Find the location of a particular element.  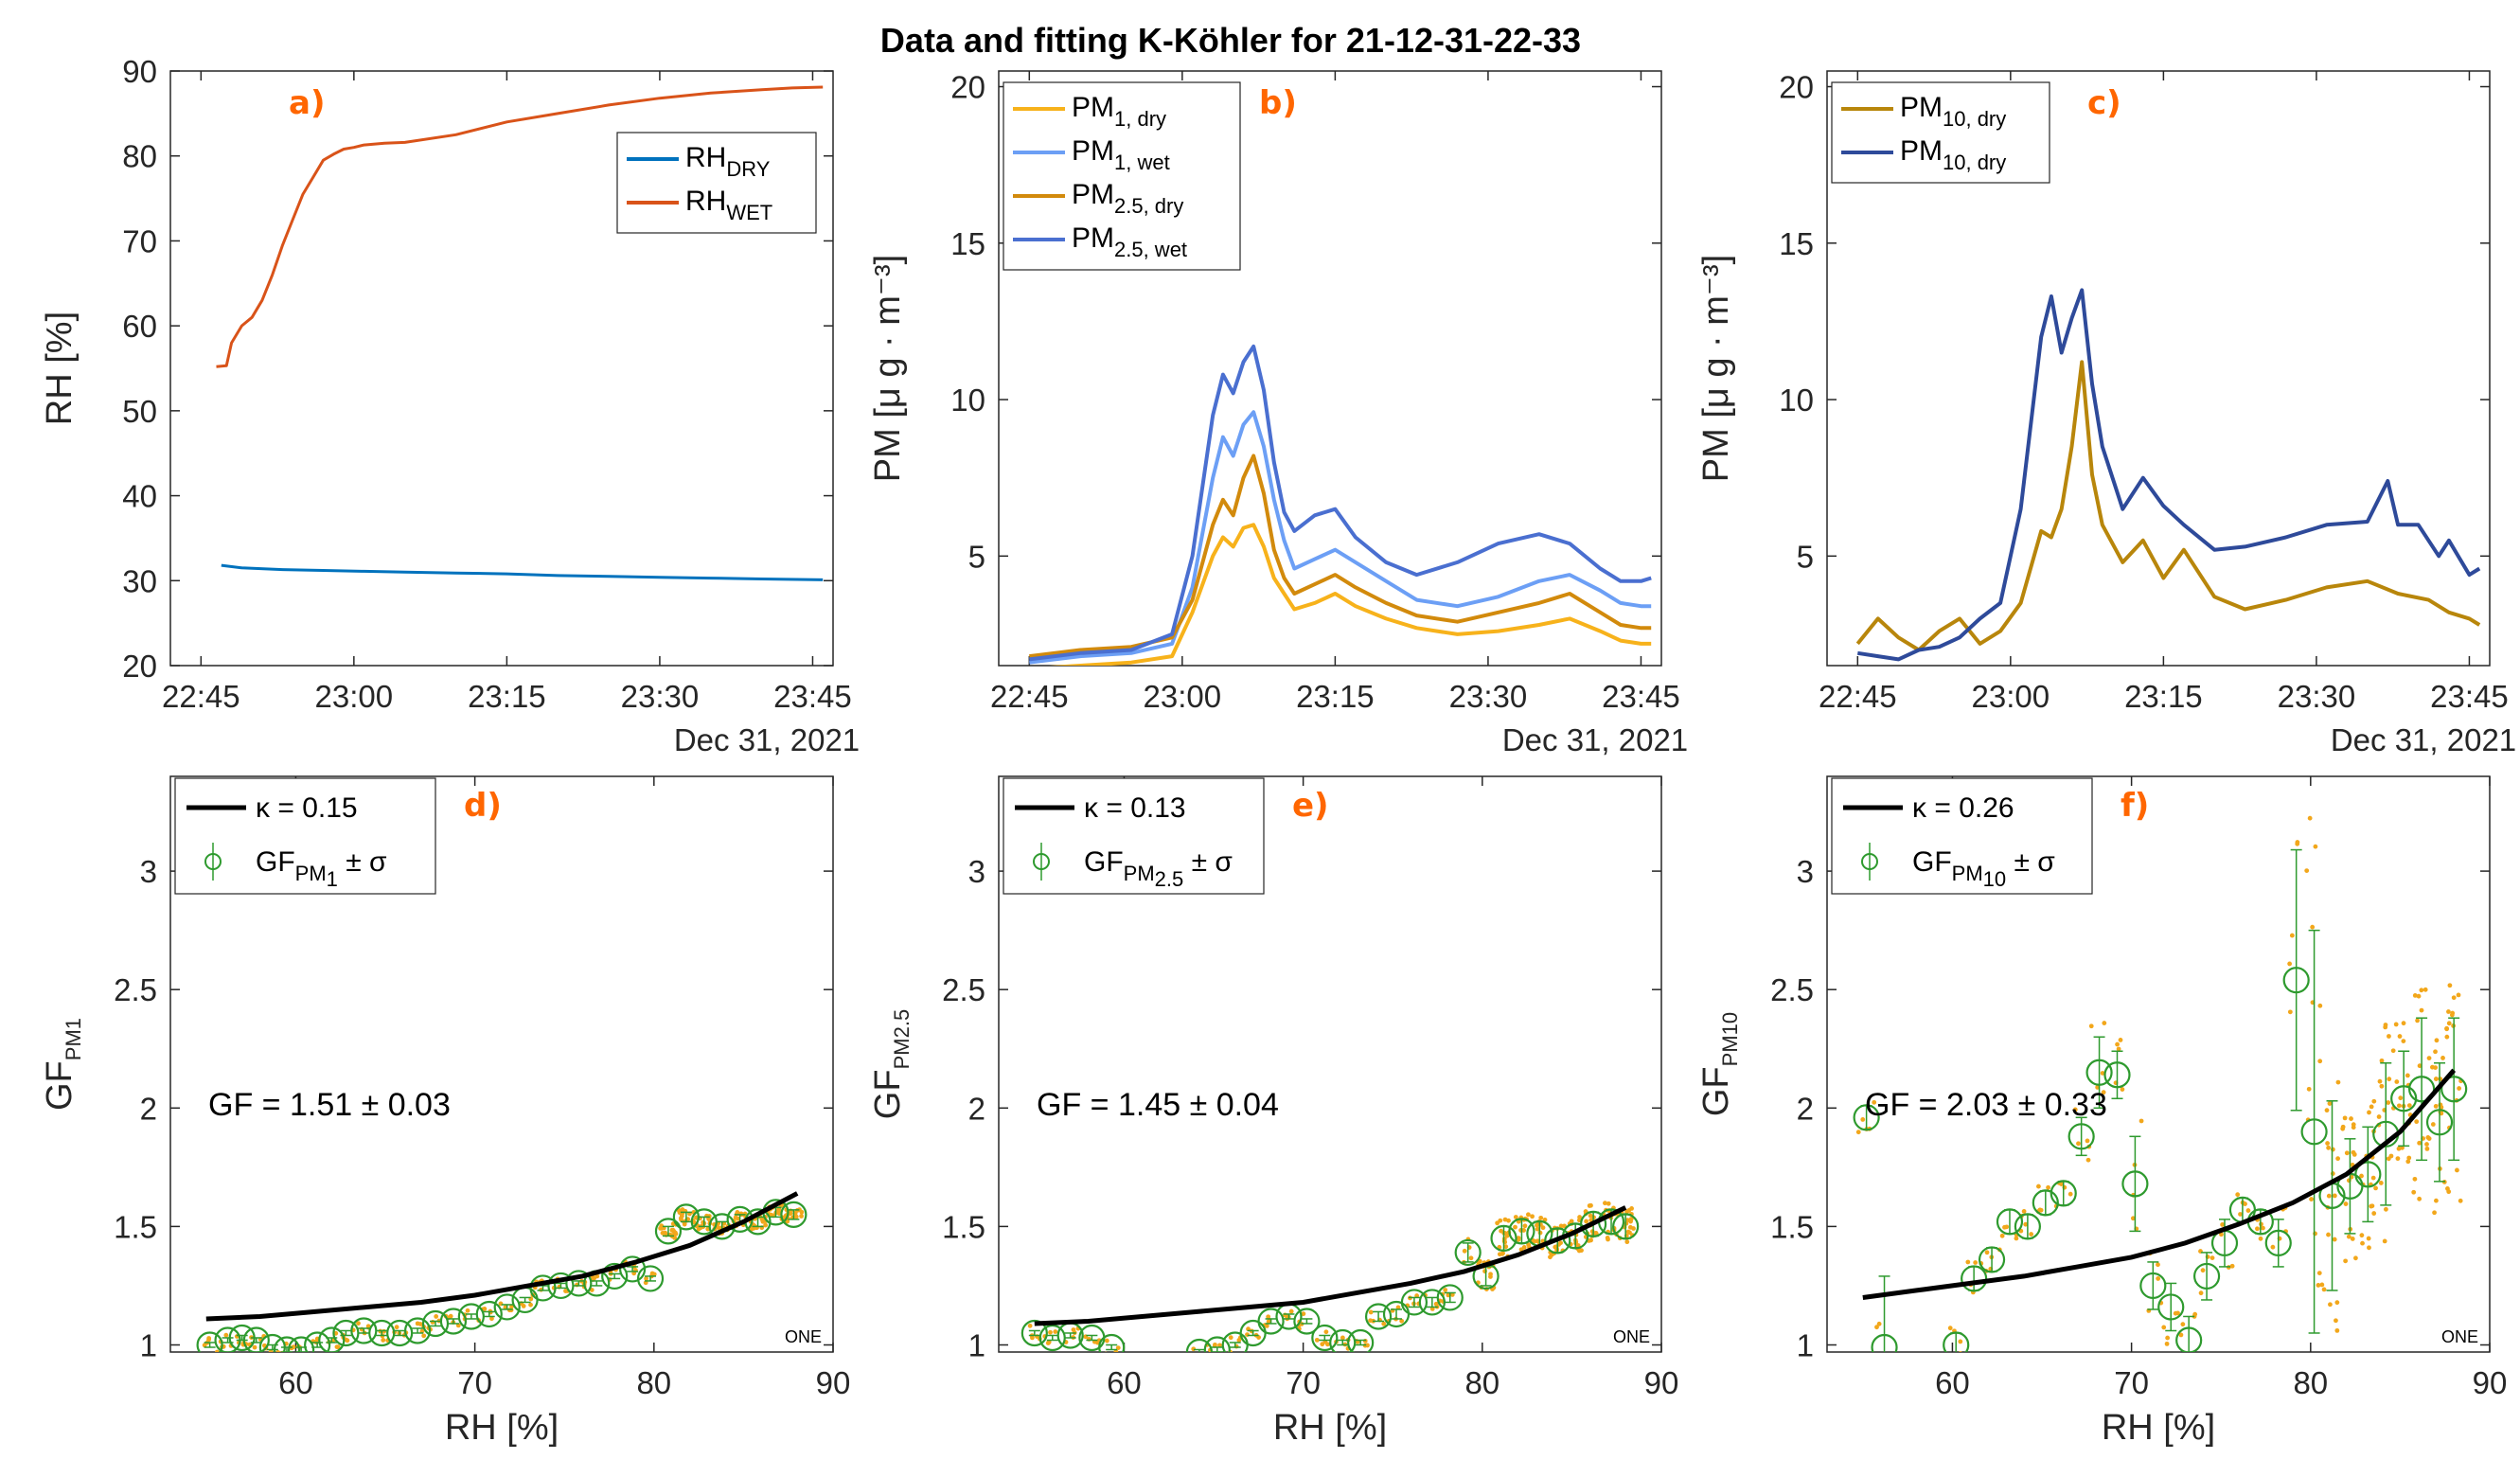

ytick-label: 60 is located at coordinates (139, 326).